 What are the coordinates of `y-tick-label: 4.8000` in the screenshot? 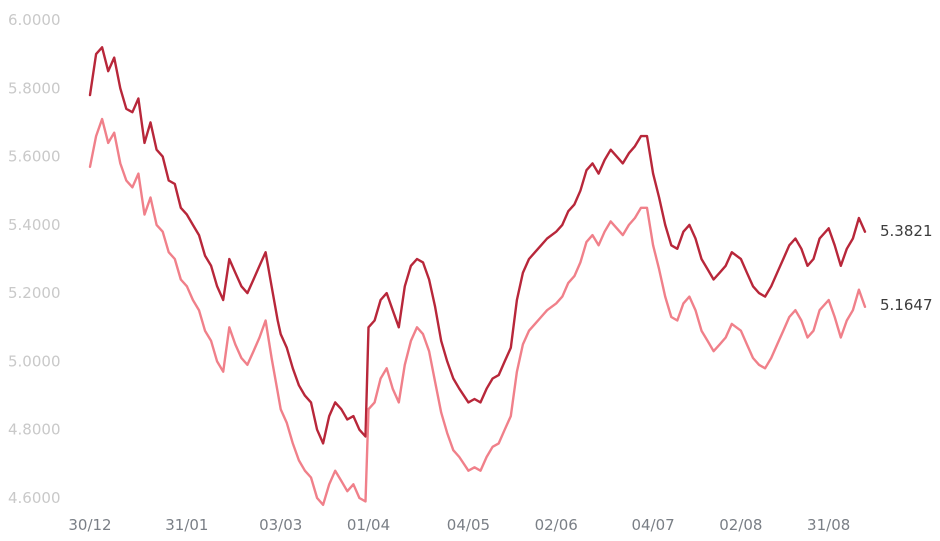 It's located at (34, 430).